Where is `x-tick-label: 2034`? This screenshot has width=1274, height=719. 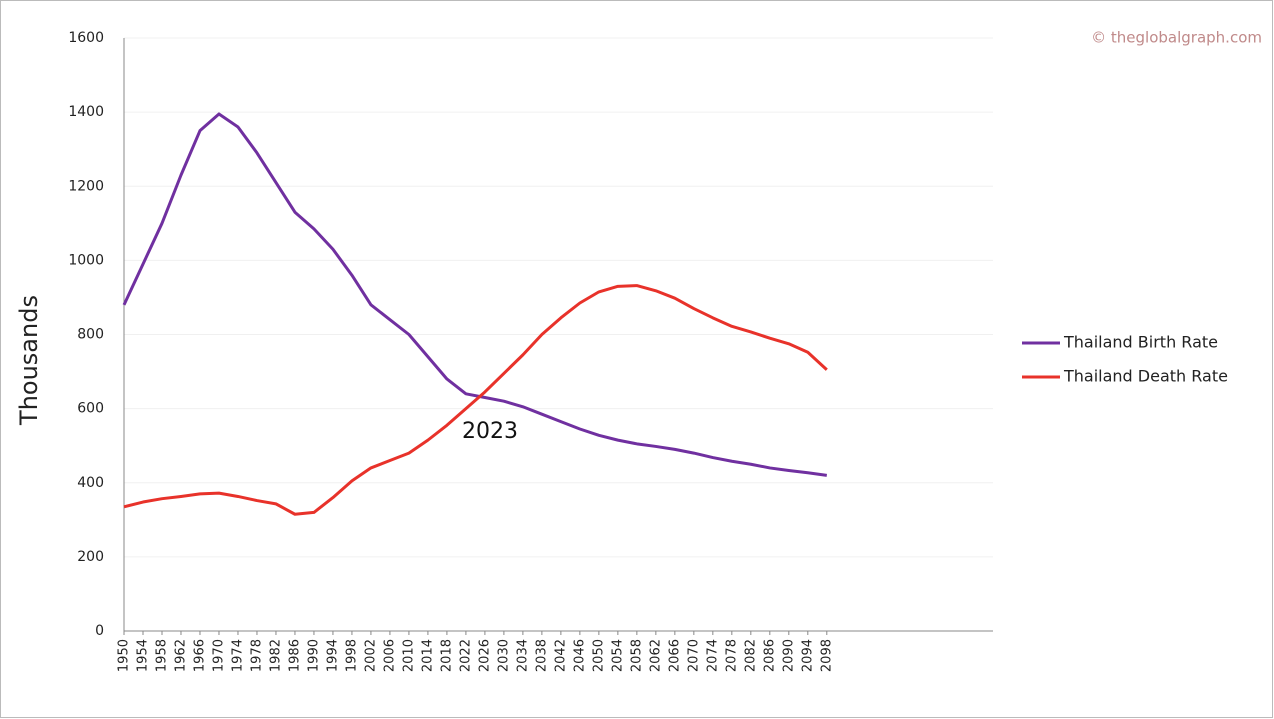 x-tick-label: 2034 is located at coordinates (522, 655).